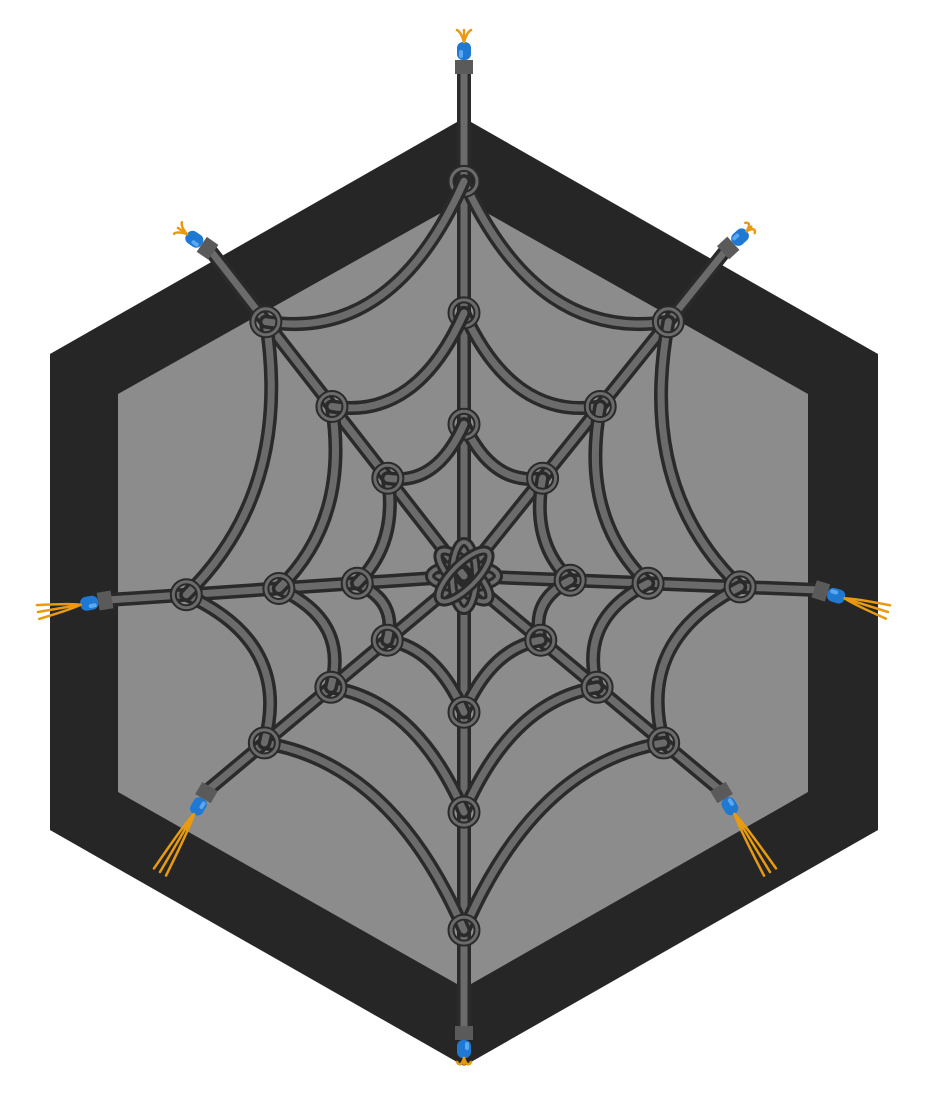  Describe the element at coordinates (365, 252) in the screenshot. I see `spiral-strand-2-7-highlight` at that location.